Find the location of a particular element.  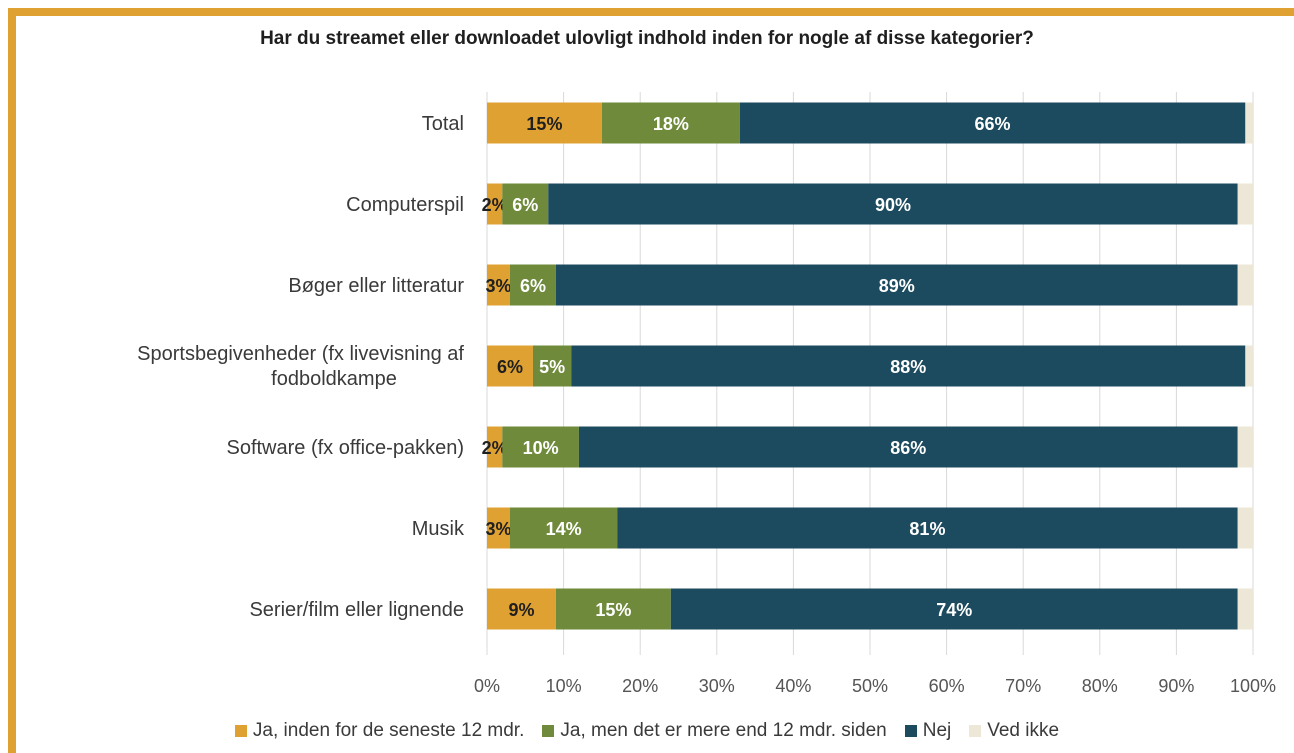

category-label-line: fodboldkampe is located at coordinates (334, 379).